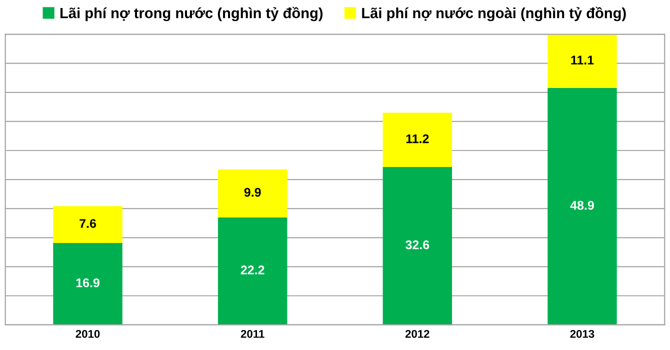 The image size is (670, 350). I want to click on data-label: 48.9, so click(582, 205).